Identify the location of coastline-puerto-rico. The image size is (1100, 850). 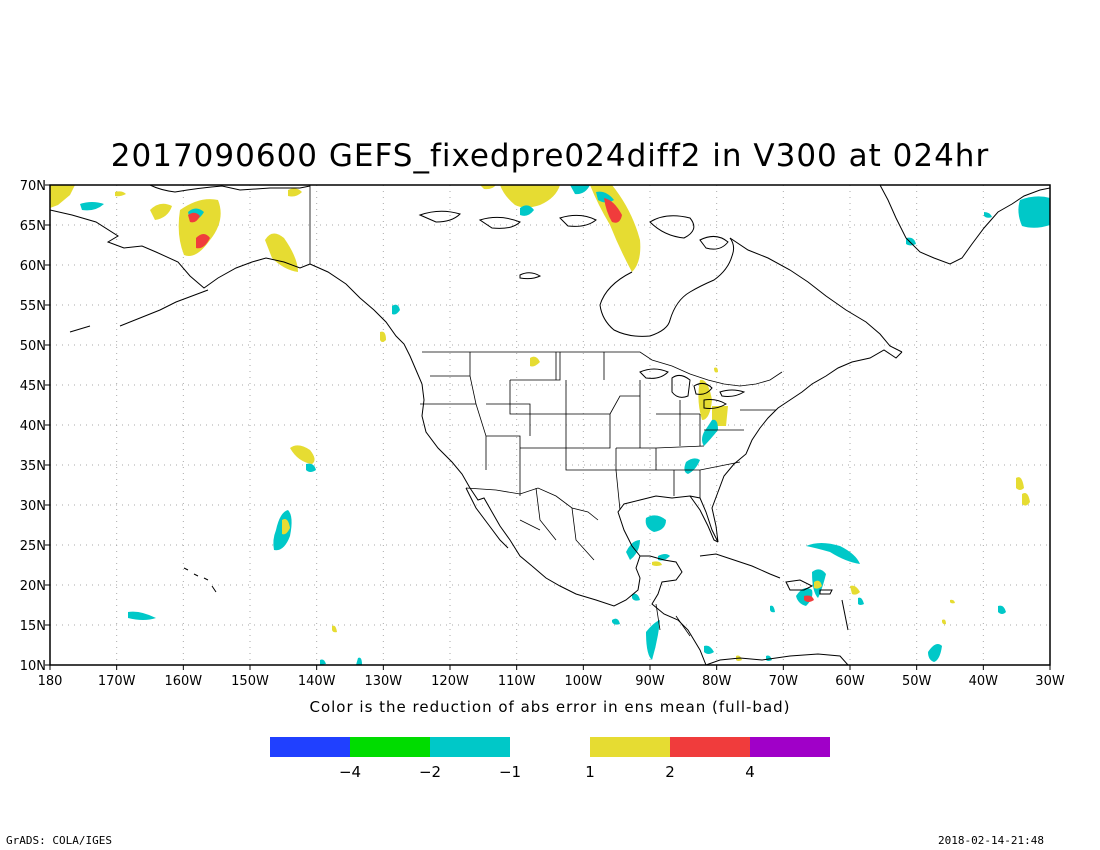
(826, 592).